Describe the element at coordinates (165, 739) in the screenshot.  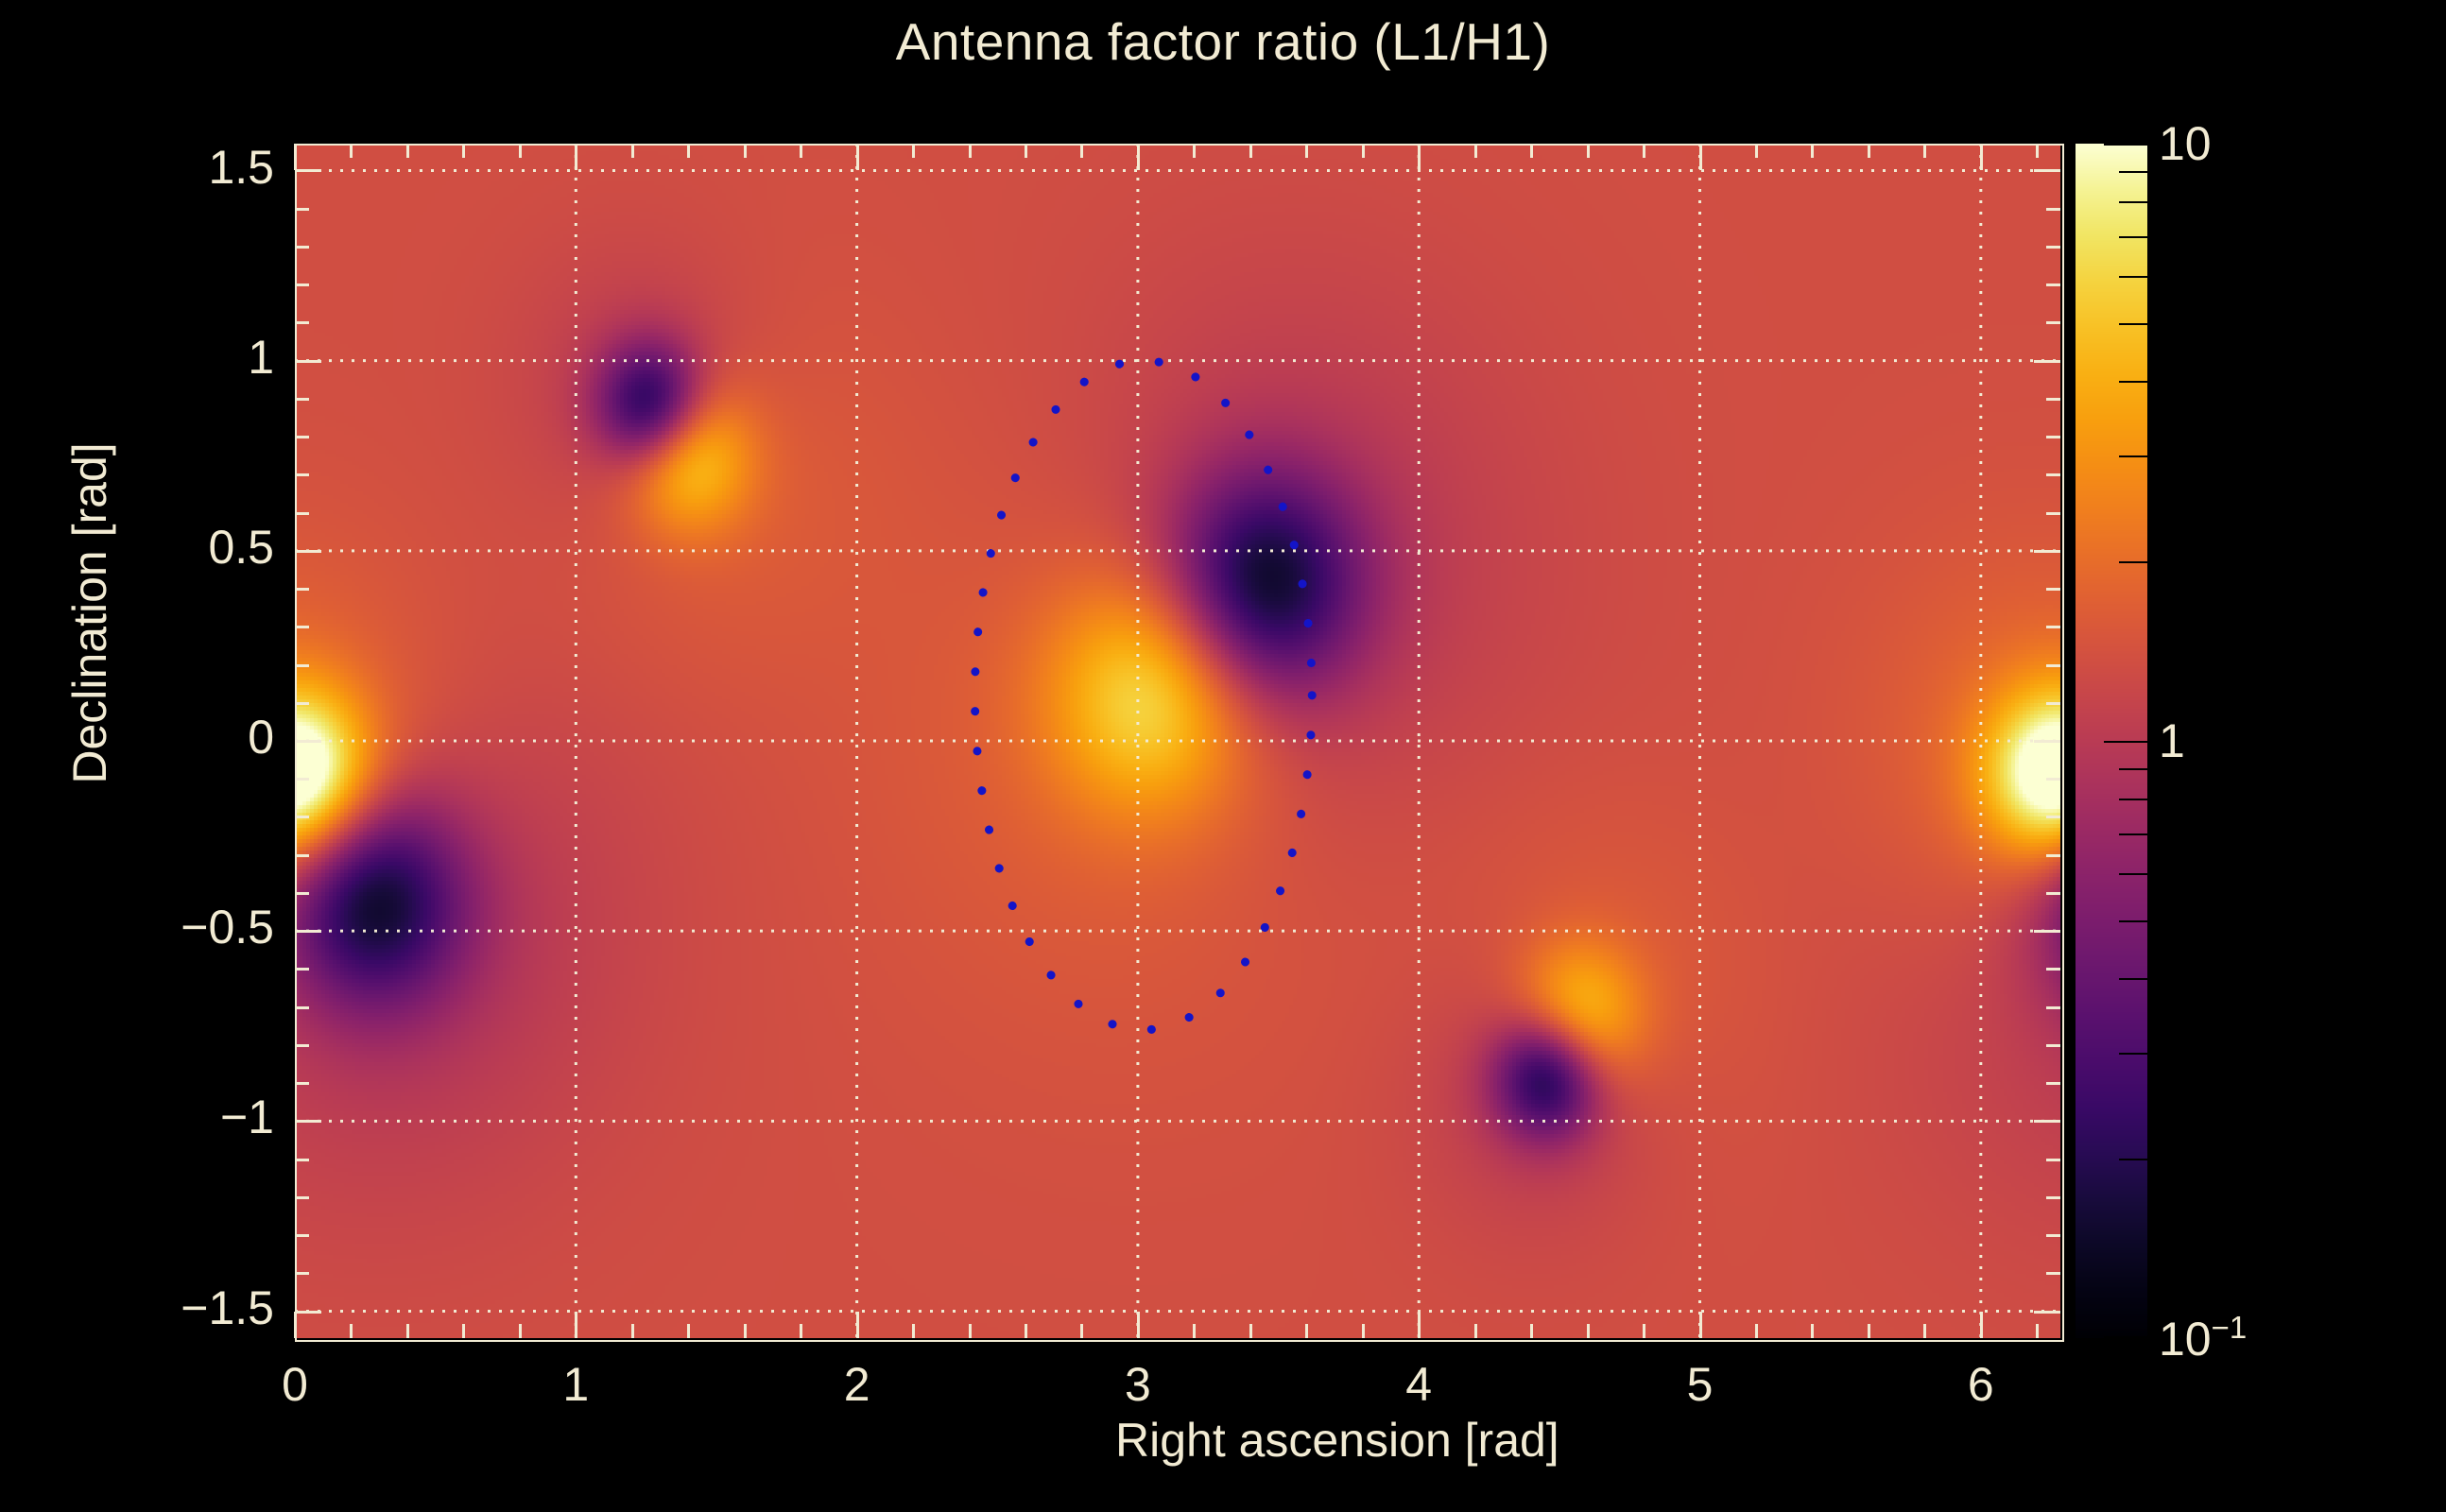
I see `y-axis-tick-labels: 1.5 1 0.5 0 −0.5 −1 −1.5` at that location.